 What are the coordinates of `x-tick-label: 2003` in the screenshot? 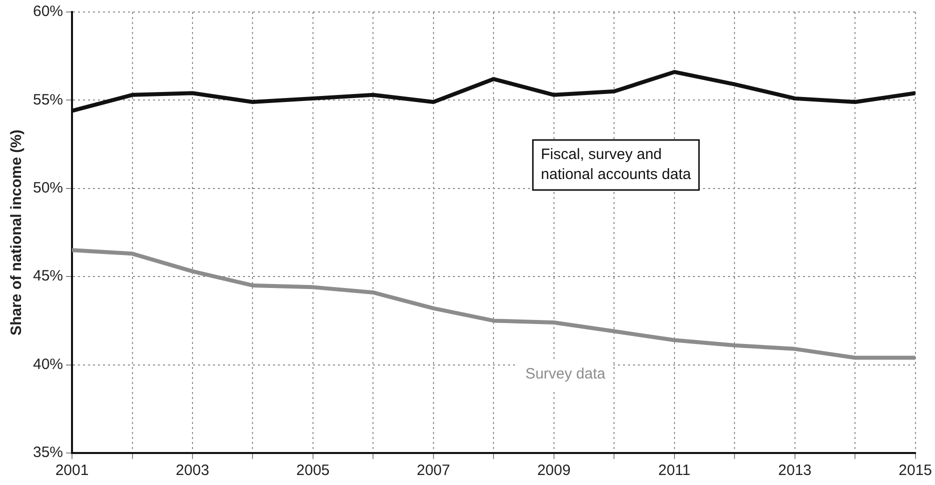 It's located at (193, 471).